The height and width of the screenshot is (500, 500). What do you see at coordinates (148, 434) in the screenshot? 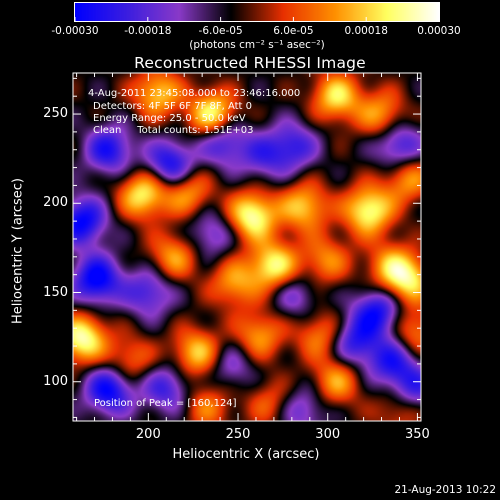
I see `x-tick-label: 200` at bounding box center [148, 434].